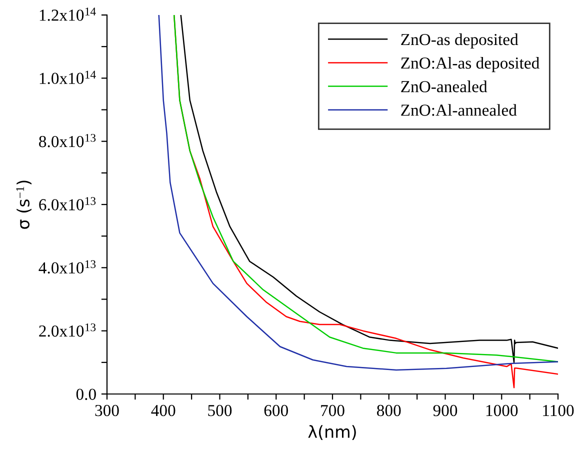 Image resolution: width=580 pixels, height=463 pixels. What do you see at coordinates (67, 141) in the screenshot?
I see `y-tick-label: 8.0x10$^{13}$` at bounding box center [67, 141].